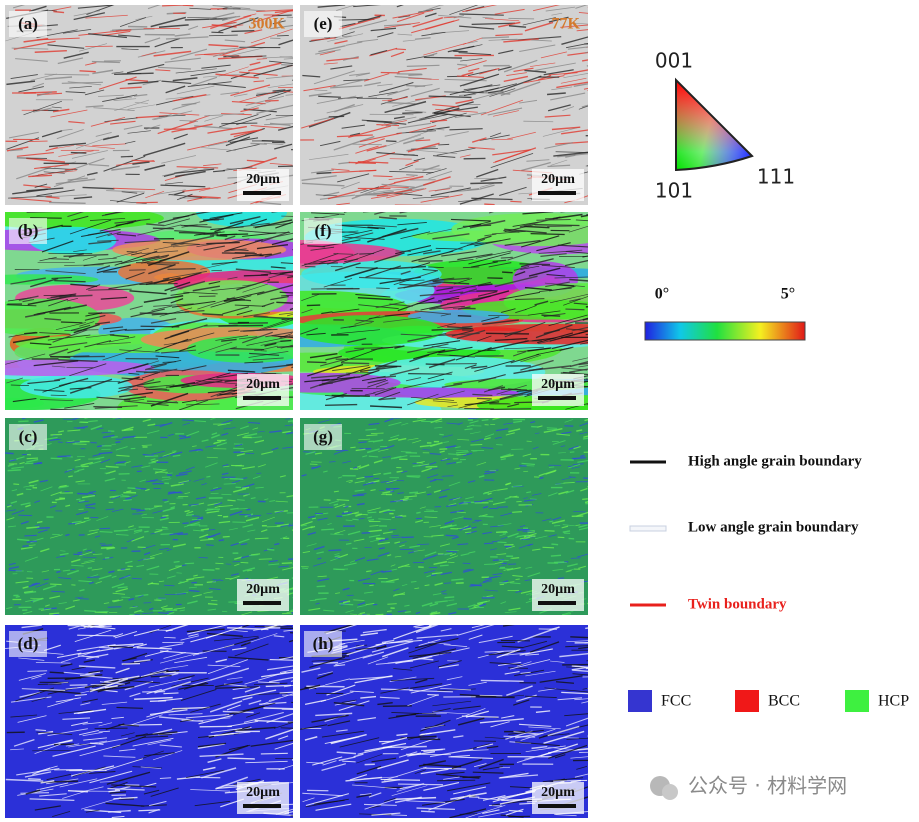 This screenshot has width=919, height=822. I want to click on ipf-101: 101, so click(674, 191).